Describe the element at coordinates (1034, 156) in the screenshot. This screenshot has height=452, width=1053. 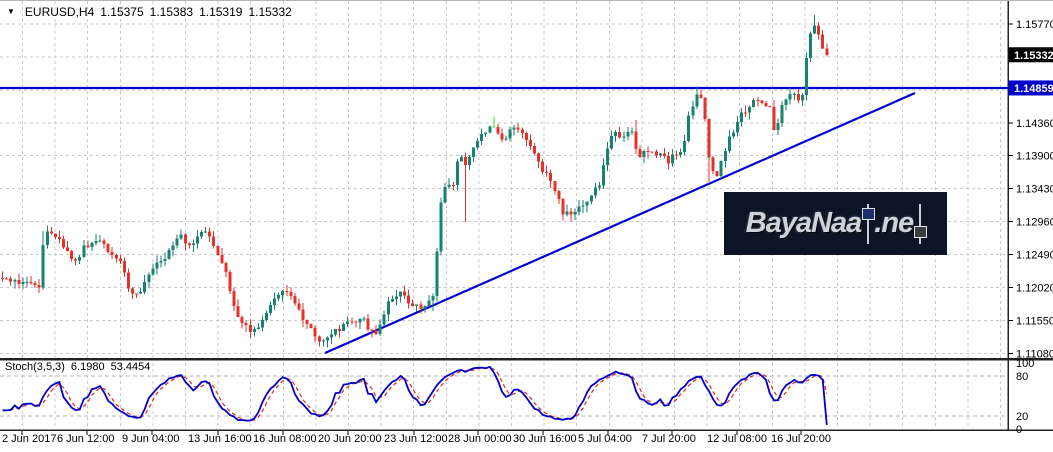
I see `price-axis-label: 1.13900` at that location.